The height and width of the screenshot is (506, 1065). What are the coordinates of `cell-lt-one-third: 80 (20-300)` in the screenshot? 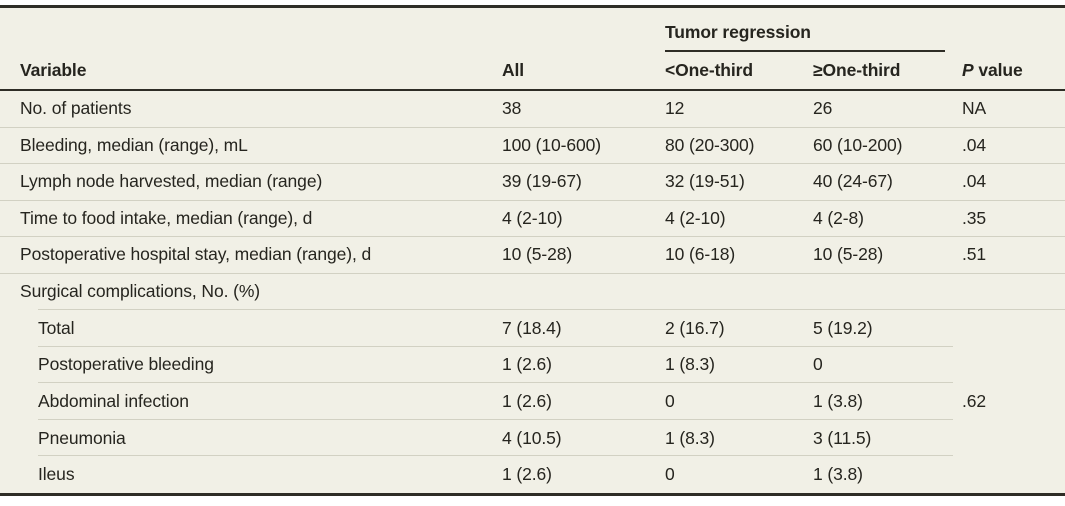 It's located at (710, 144).